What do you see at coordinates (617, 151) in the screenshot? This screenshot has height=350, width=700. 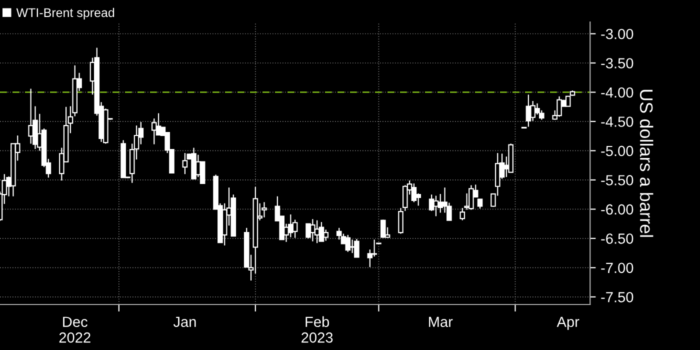 I see `y-tick-label: -5.00` at bounding box center [617, 151].